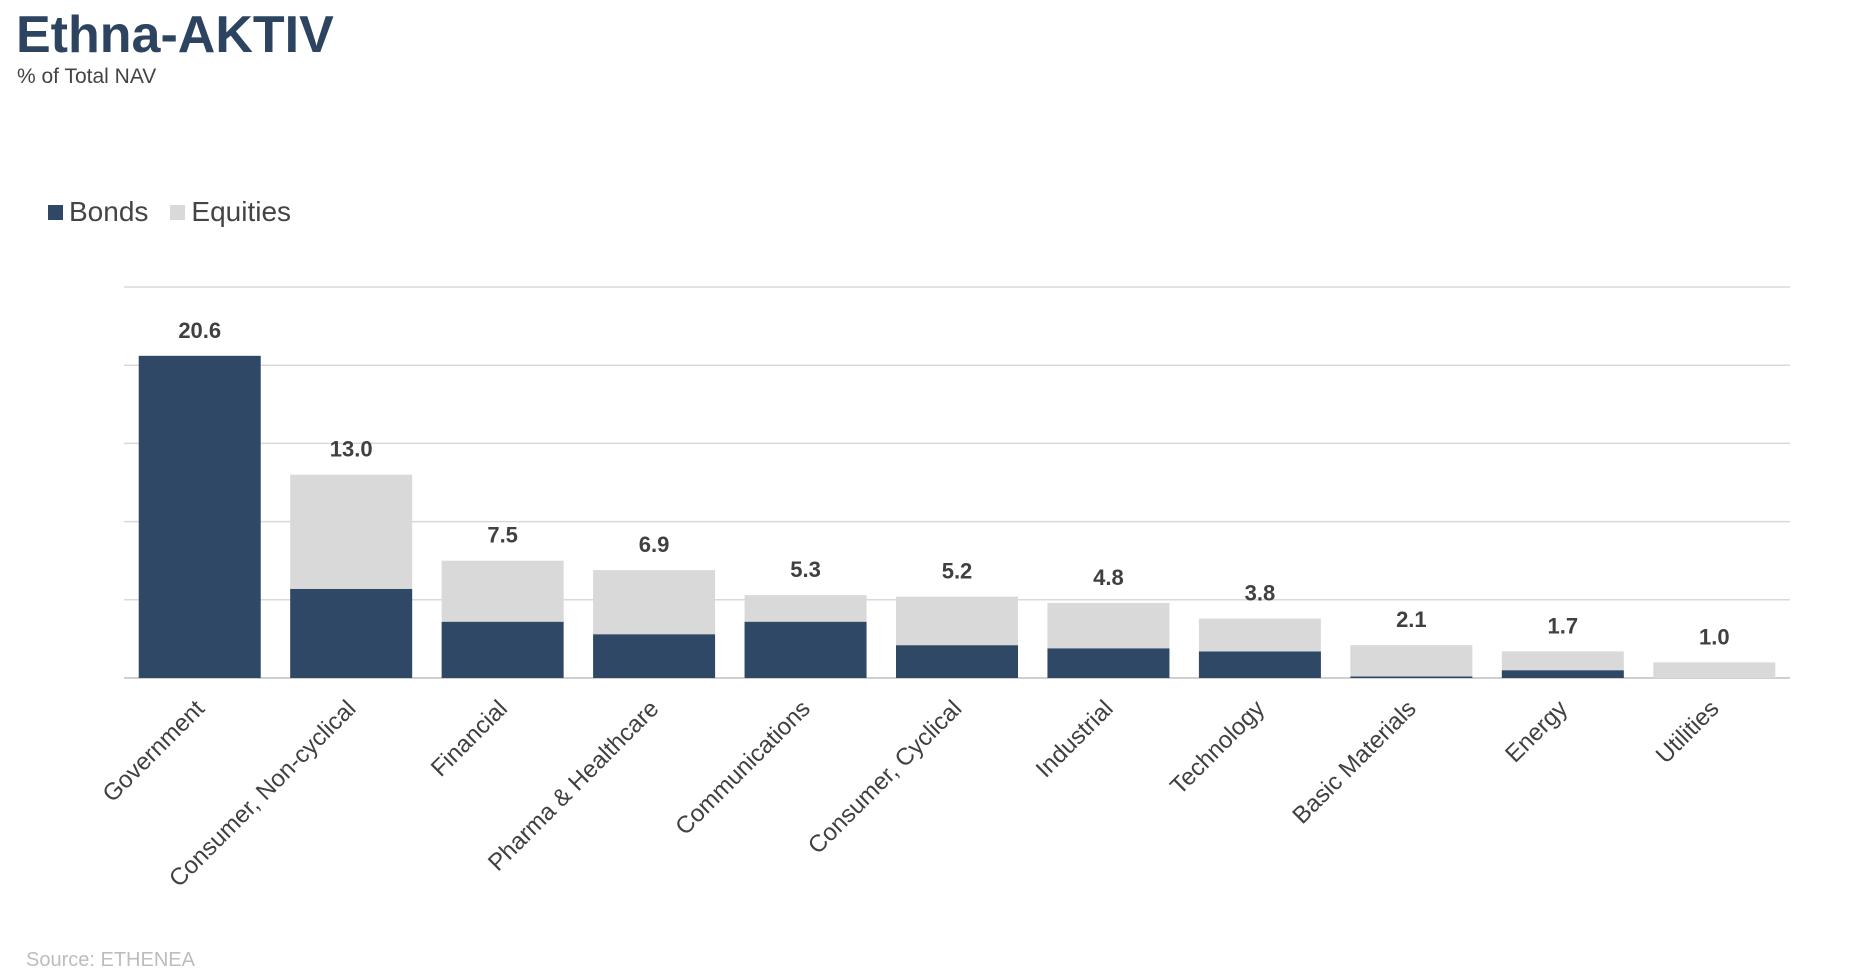 The image size is (1850, 976). What do you see at coordinates (885, 777) in the screenshot?
I see `x-tick-label: Consumer, Cyclical` at bounding box center [885, 777].